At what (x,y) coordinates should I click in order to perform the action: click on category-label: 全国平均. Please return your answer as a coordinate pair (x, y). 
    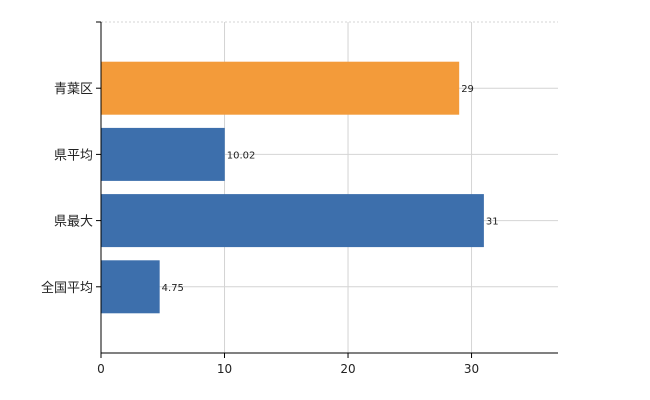
    Looking at the image, I should click on (67, 288).